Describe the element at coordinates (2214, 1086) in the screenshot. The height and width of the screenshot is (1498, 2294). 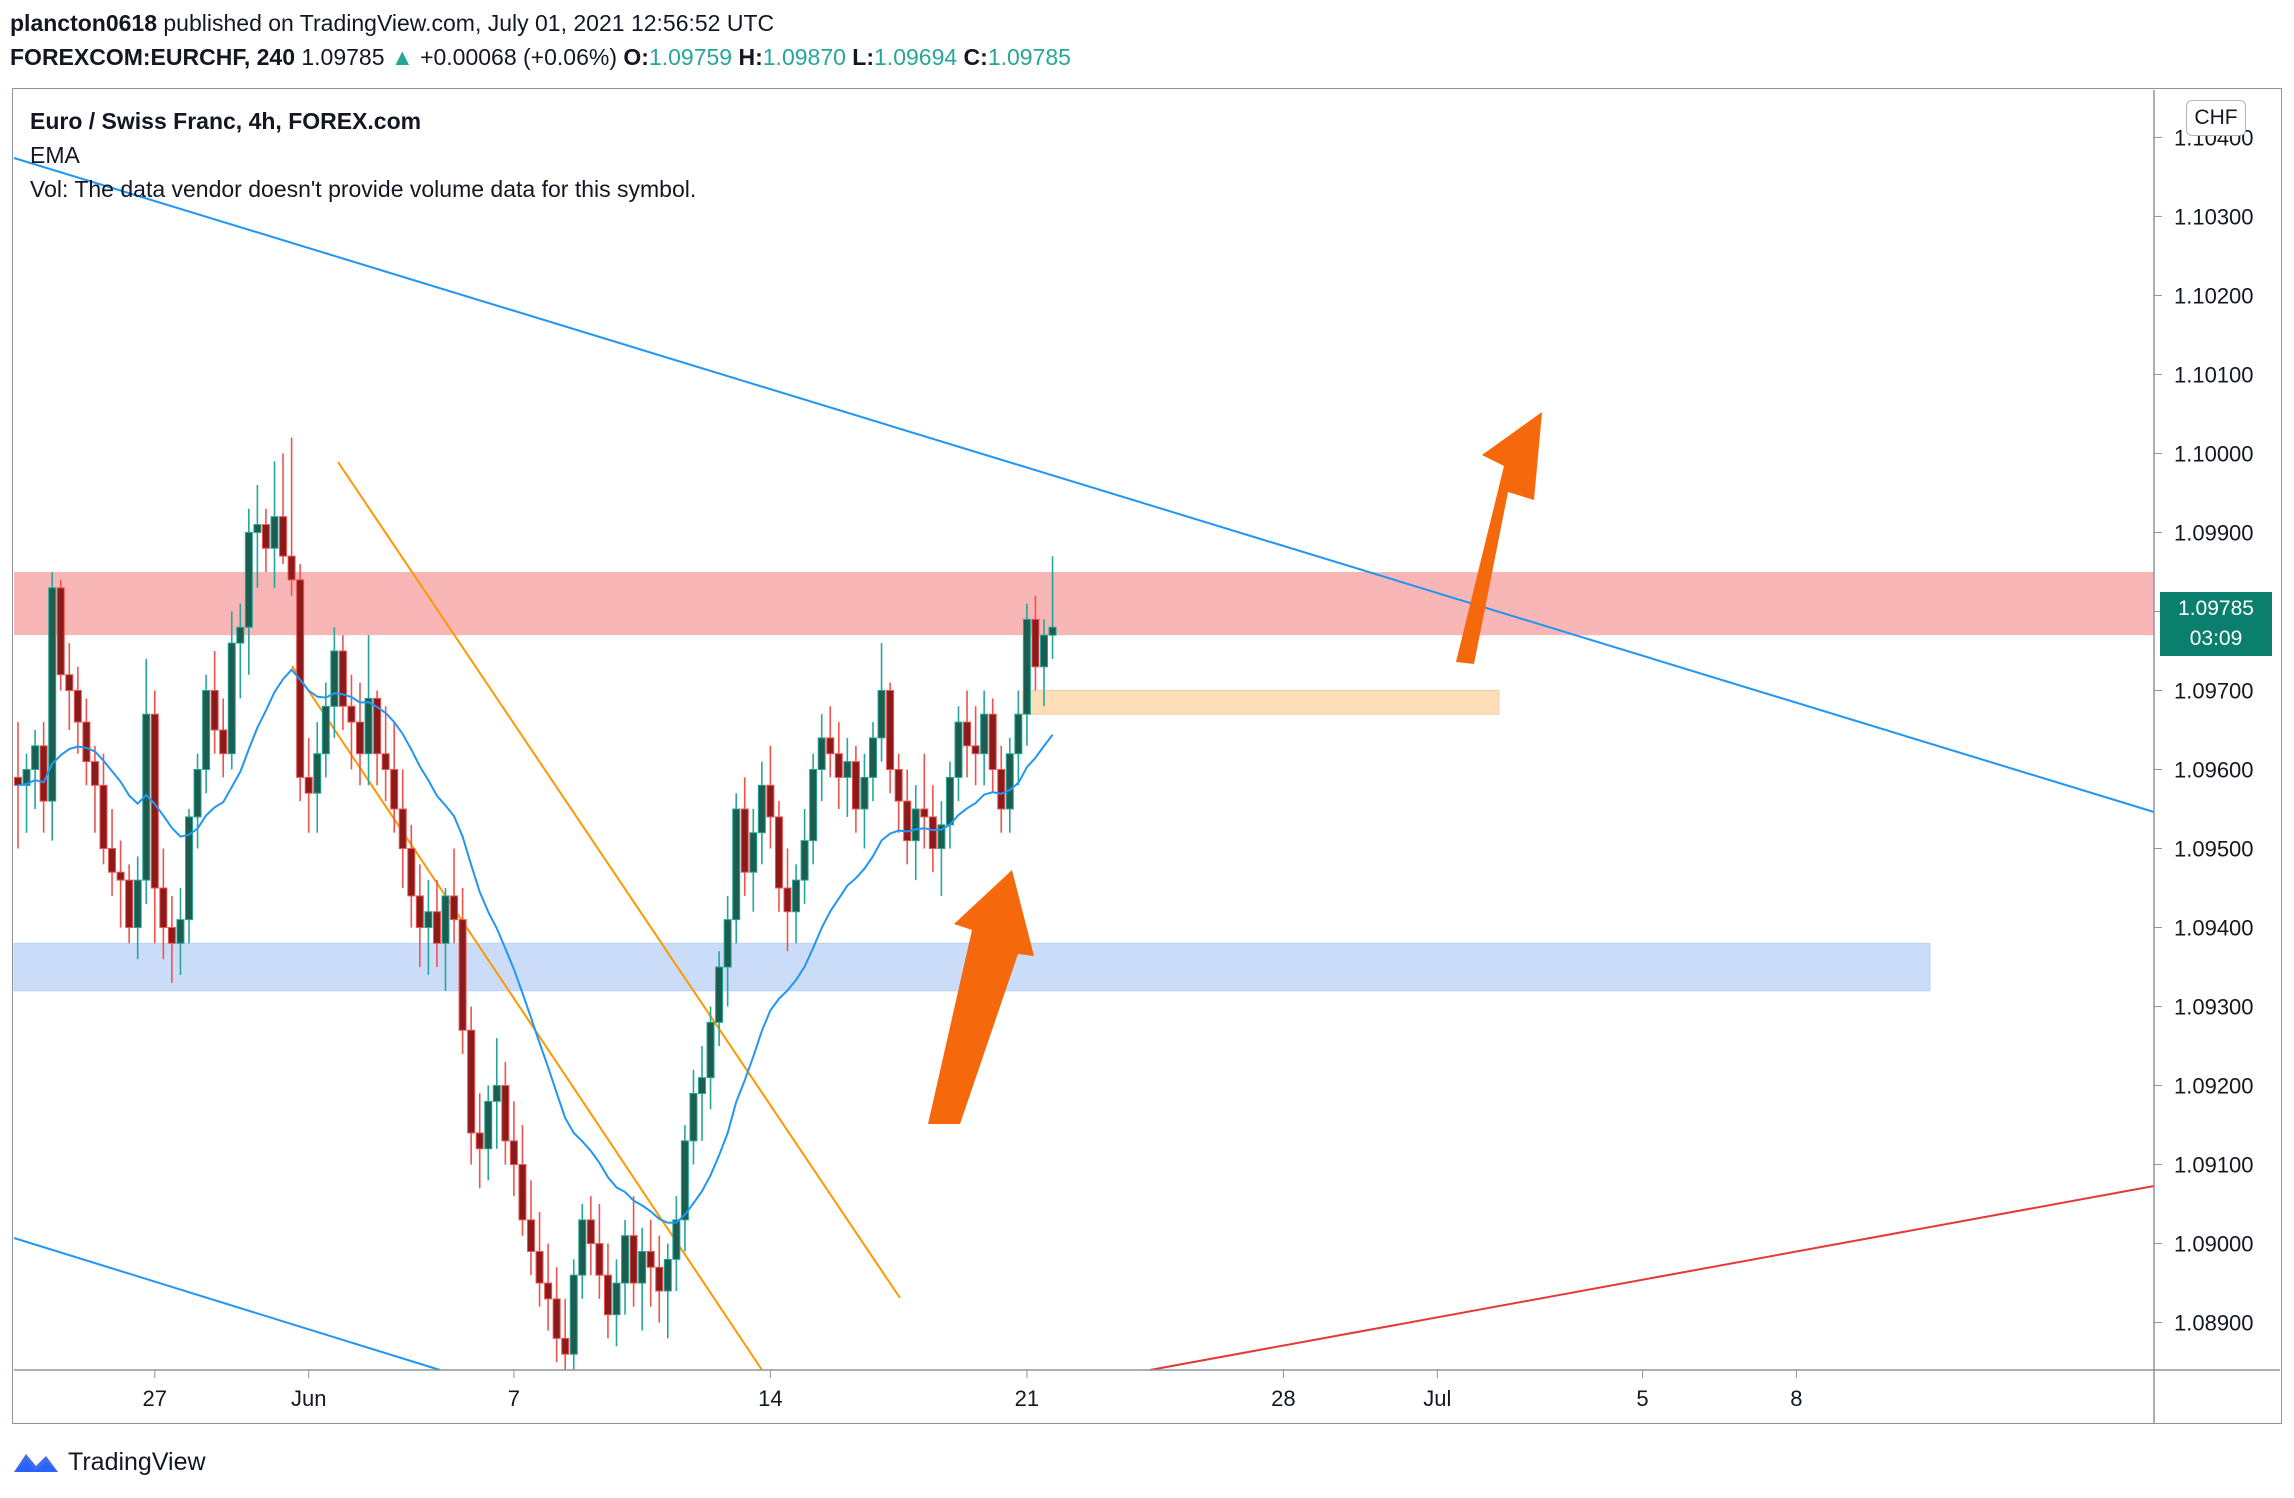
I see `price-tick-label: 1.09200` at that location.